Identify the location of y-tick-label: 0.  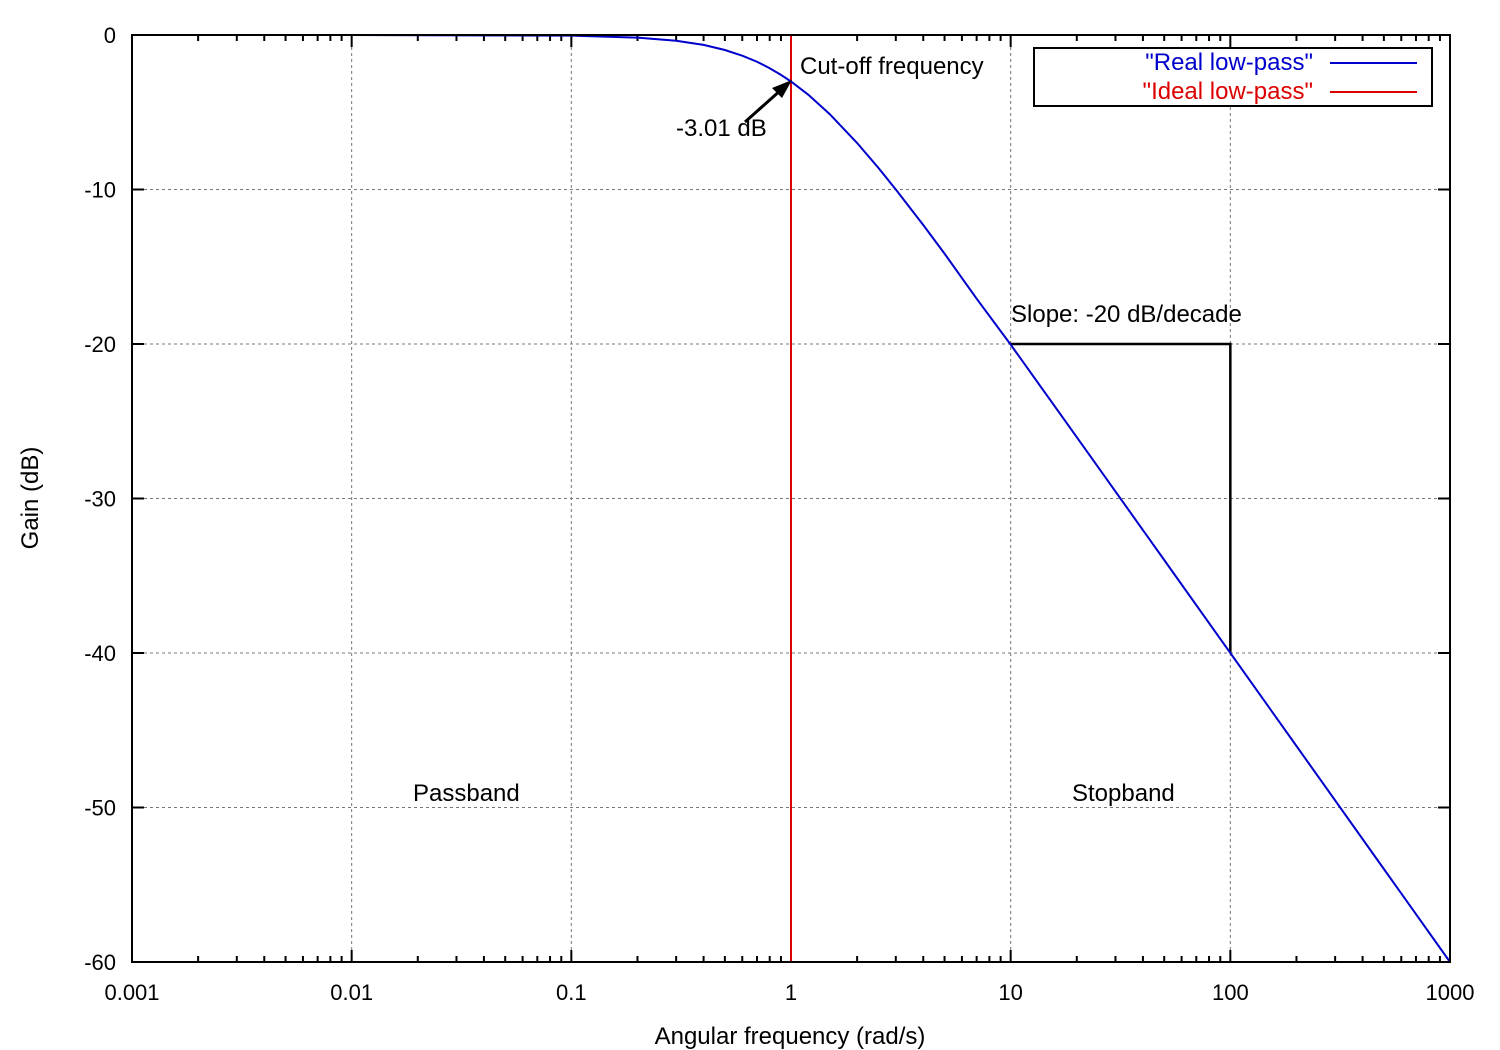
(110, 35).